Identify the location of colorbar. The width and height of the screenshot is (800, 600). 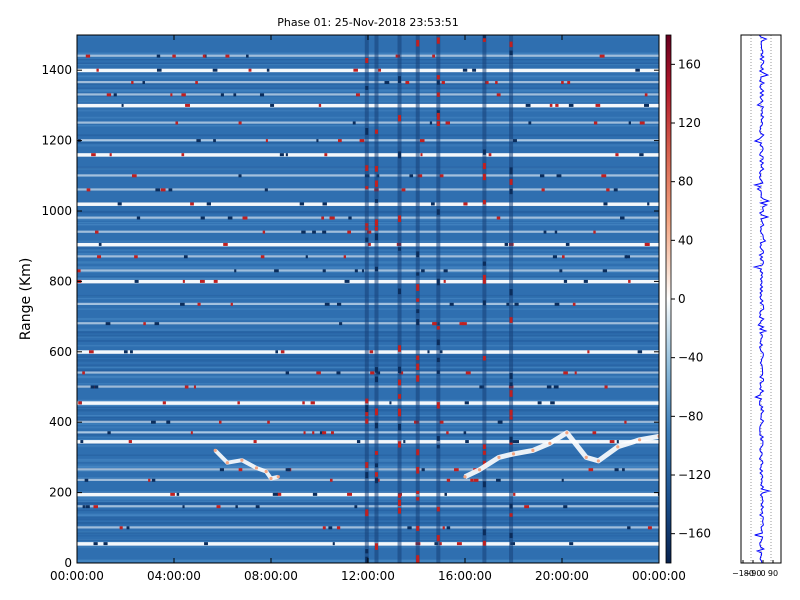
(668, 299).